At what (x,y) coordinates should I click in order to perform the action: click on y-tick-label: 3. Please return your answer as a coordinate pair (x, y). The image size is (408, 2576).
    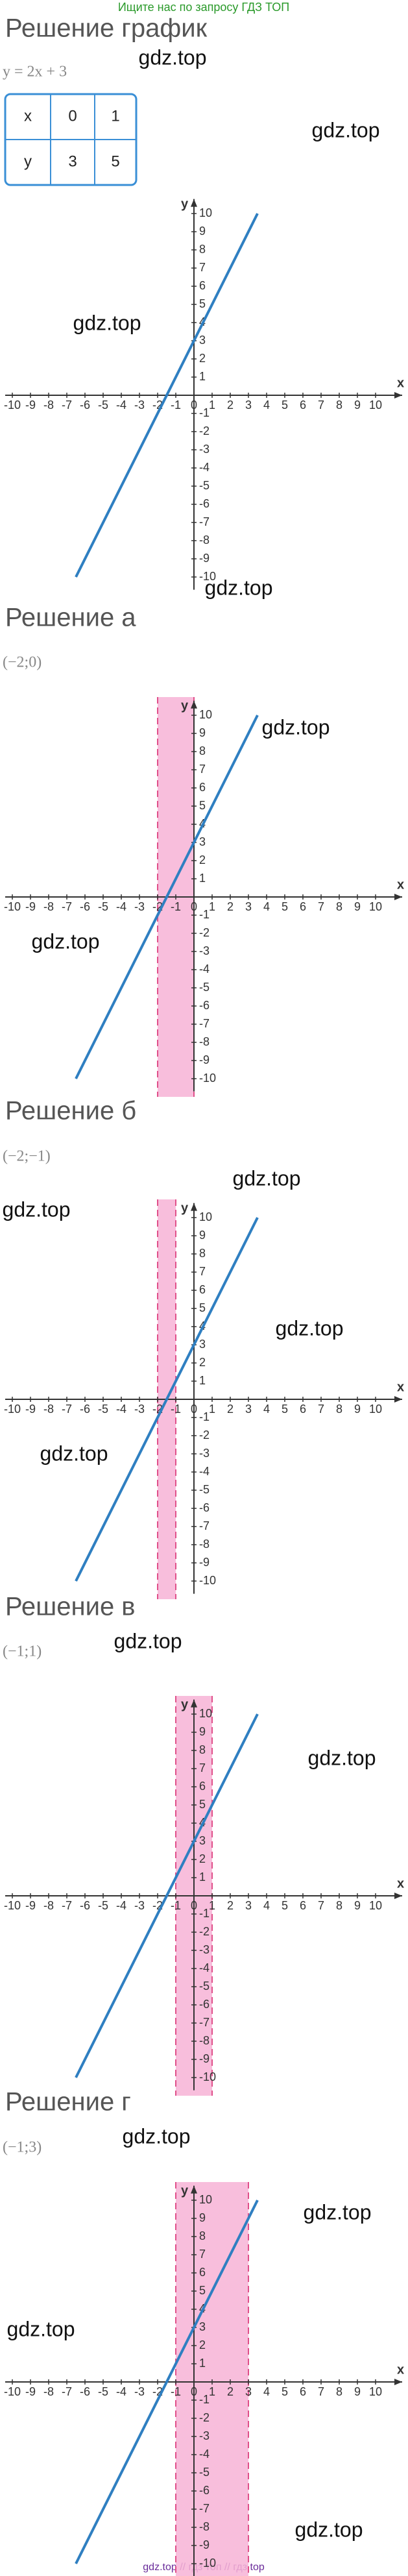
    Looking at the image, I should click on (202, 1840).